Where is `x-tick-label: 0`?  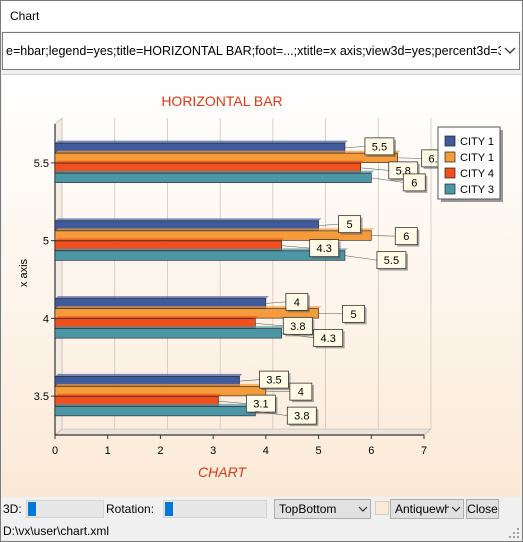 x-tick-label: 0 is located at coordinates (55, 451).